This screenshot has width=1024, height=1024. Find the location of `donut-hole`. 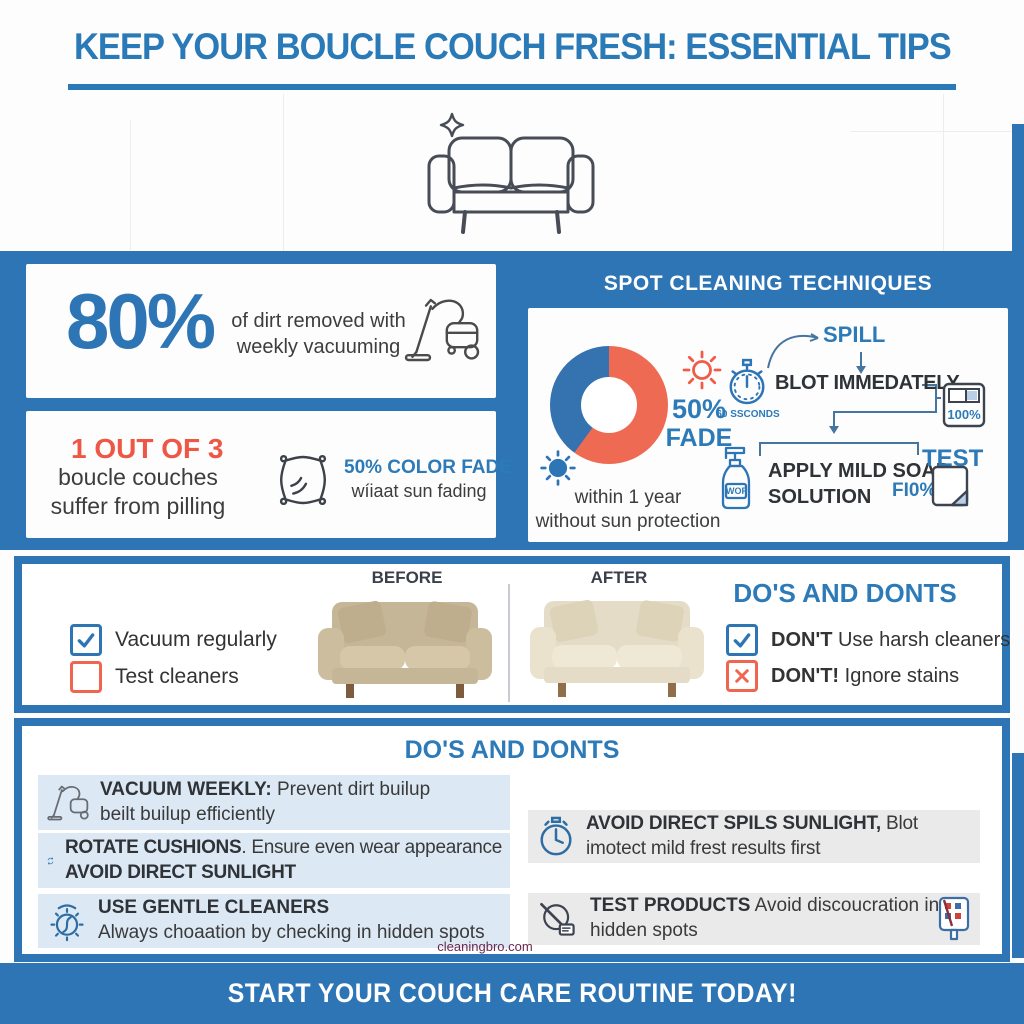

donut-hole is located at coordinates (609, 405).